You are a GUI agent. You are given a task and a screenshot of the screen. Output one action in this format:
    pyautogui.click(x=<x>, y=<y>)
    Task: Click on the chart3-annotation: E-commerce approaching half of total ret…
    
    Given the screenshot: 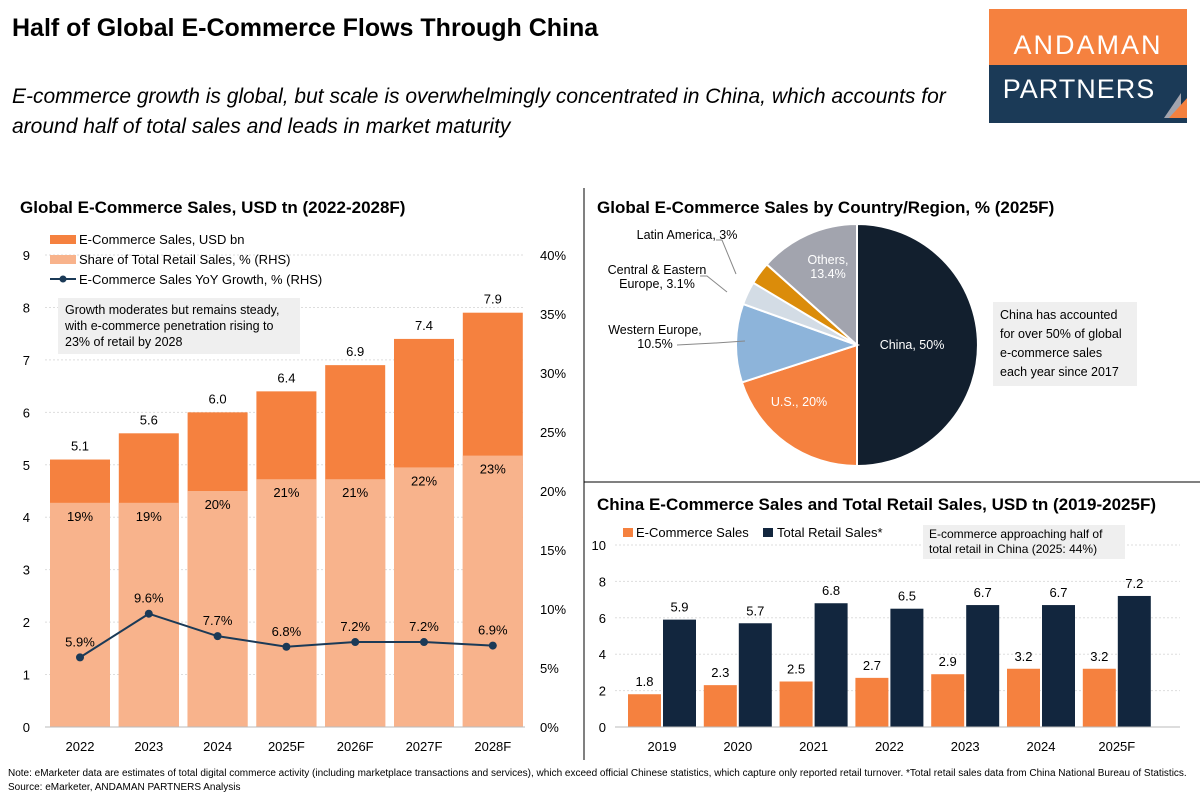 What is the action you would take?
    pyautogui.click(x=1024, y=542)
    